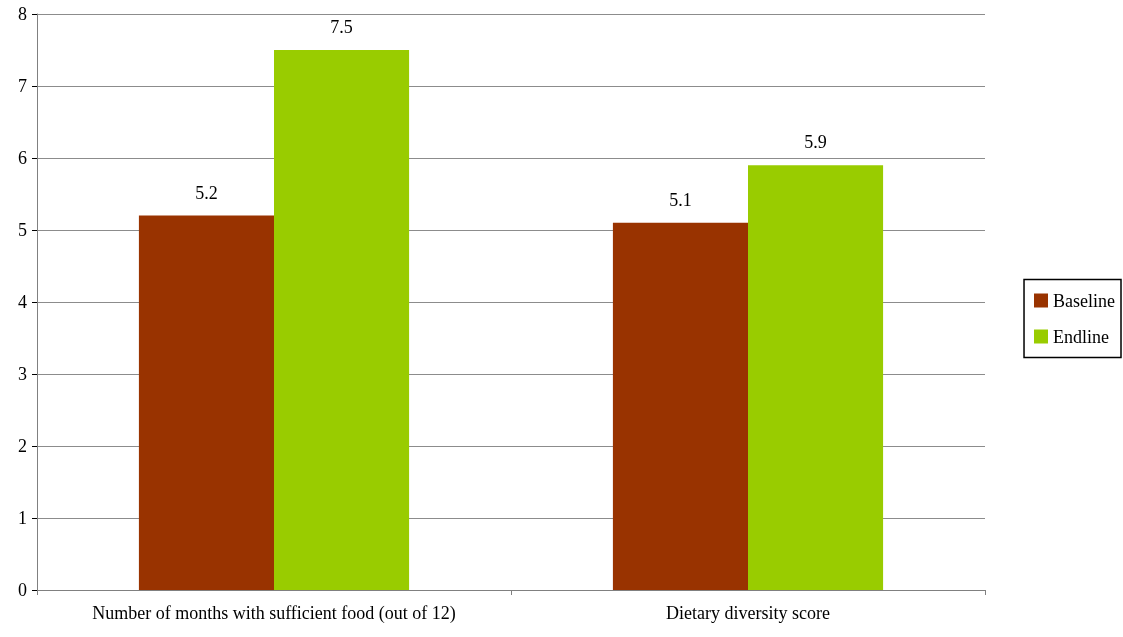 The image size is (1123, 637). I want to click on y-tick-label: 5, so click(22, 230).